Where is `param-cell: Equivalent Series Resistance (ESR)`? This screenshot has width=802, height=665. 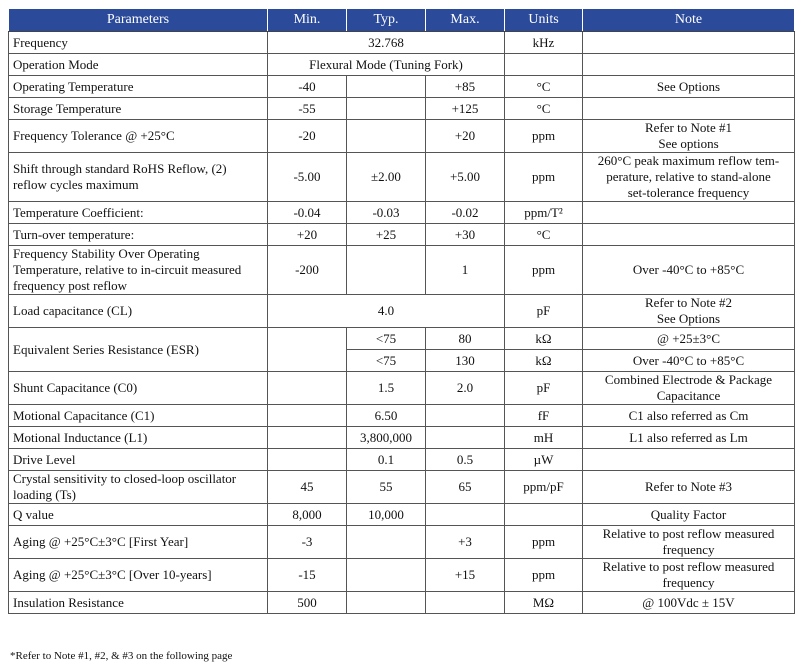
param-cell: Equivalent Series Resistance (ESR) is located at coordinates (138, 349).